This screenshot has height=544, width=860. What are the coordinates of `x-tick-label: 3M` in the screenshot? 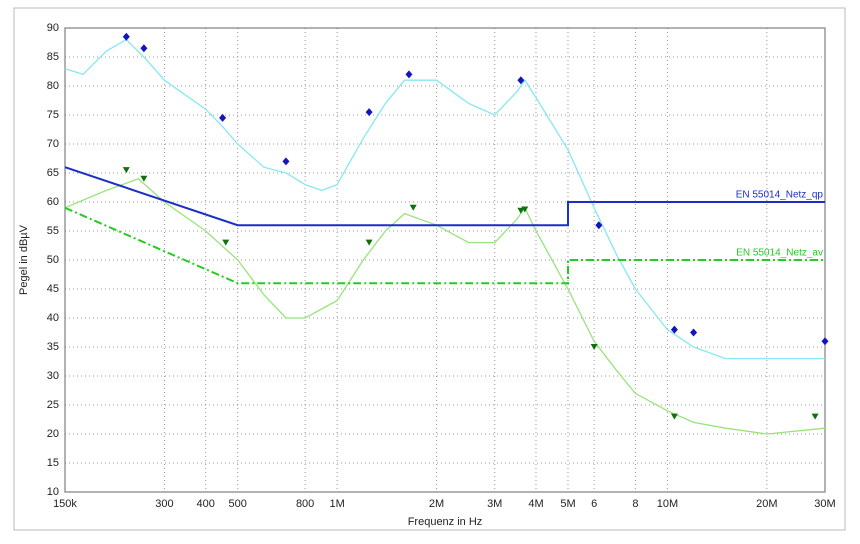 It's located at (494, 504).